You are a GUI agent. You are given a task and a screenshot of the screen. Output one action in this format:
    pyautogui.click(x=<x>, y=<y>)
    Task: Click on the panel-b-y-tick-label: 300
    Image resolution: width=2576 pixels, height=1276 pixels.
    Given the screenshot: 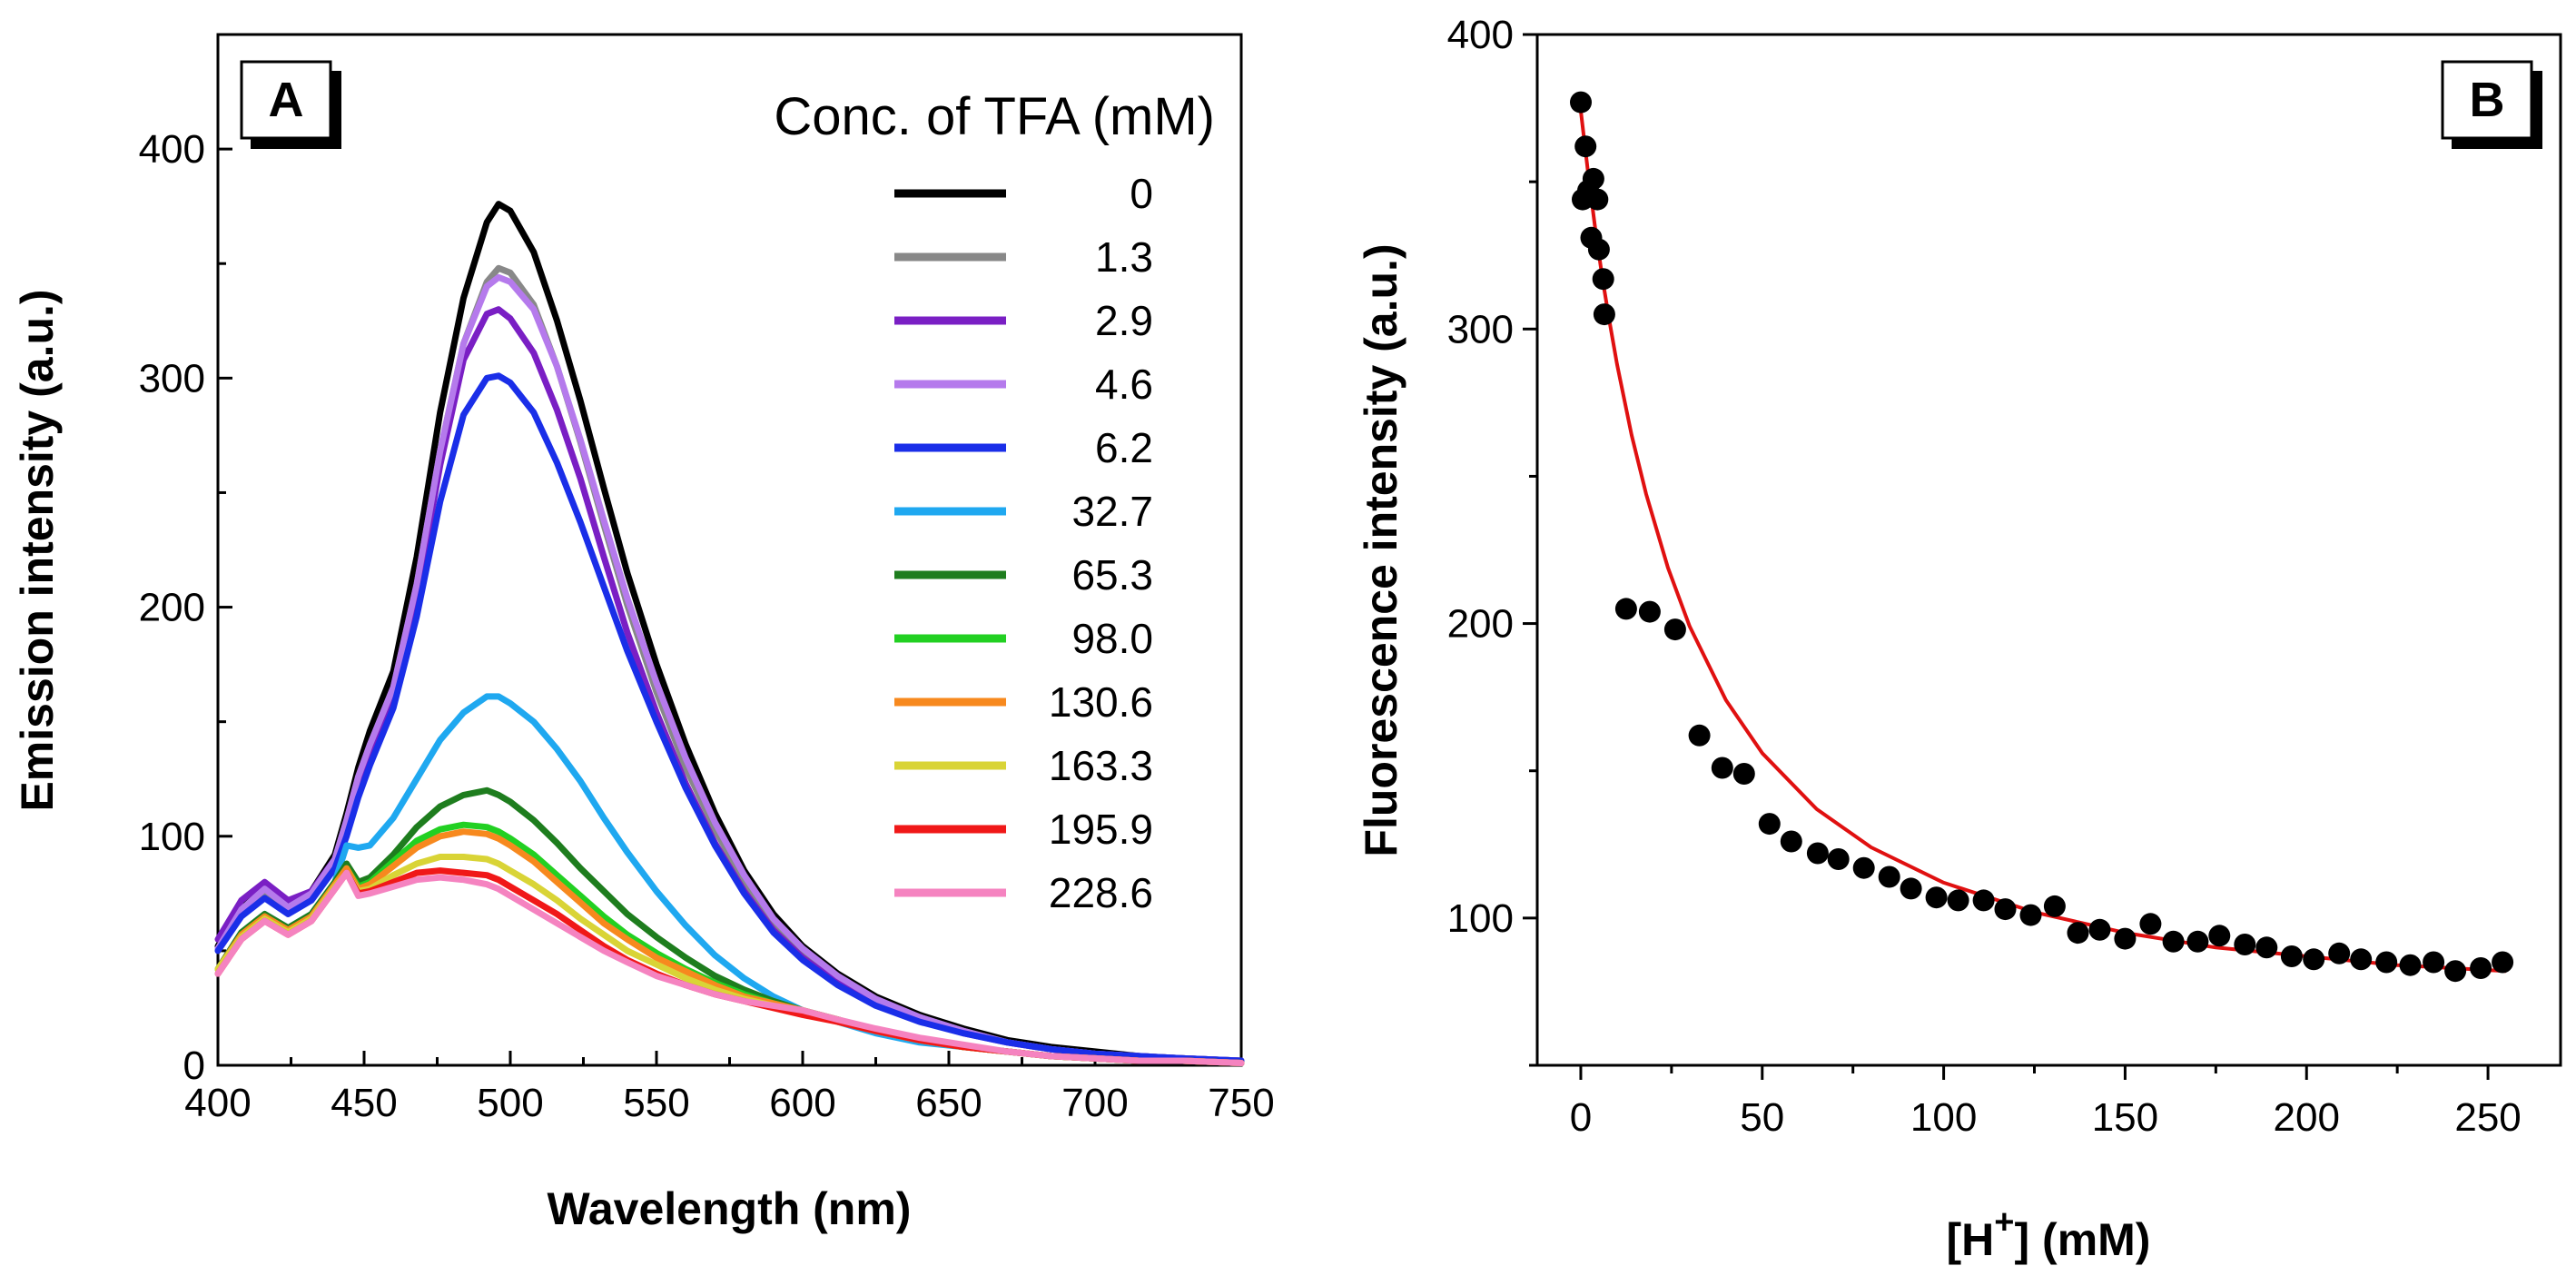 What is the action you would take?
    pyautogui.click(x=1480, y=329)
    